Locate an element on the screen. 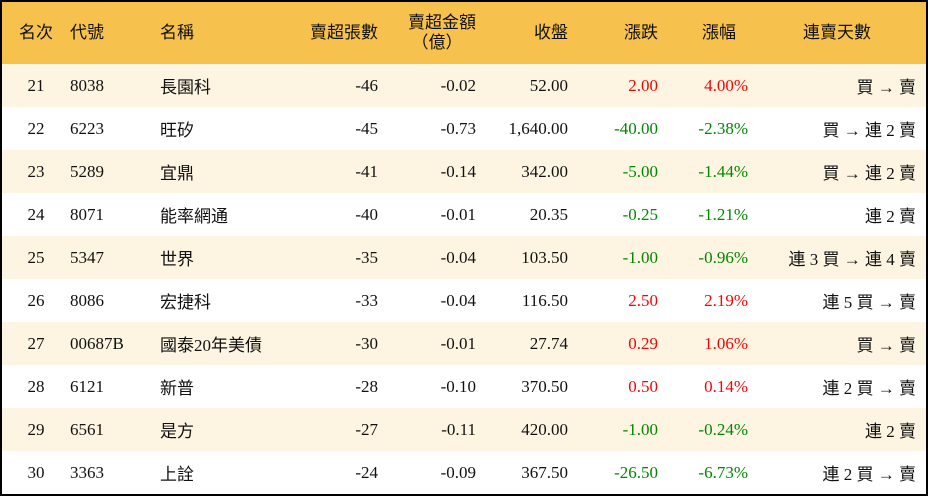 The width and height of the screenshot is (928, 496). close-price-cell: 116.50 is located at coordinates (544, 300).